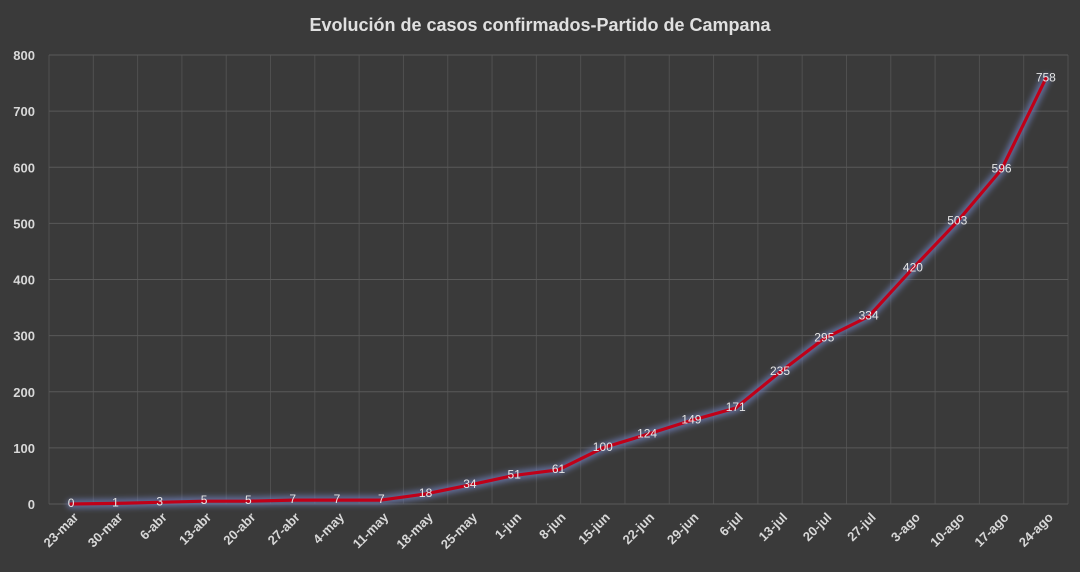 This screenshot has height=572, width=1080. I want to click on x-tick-label: 15-jun, so click(594, 528).